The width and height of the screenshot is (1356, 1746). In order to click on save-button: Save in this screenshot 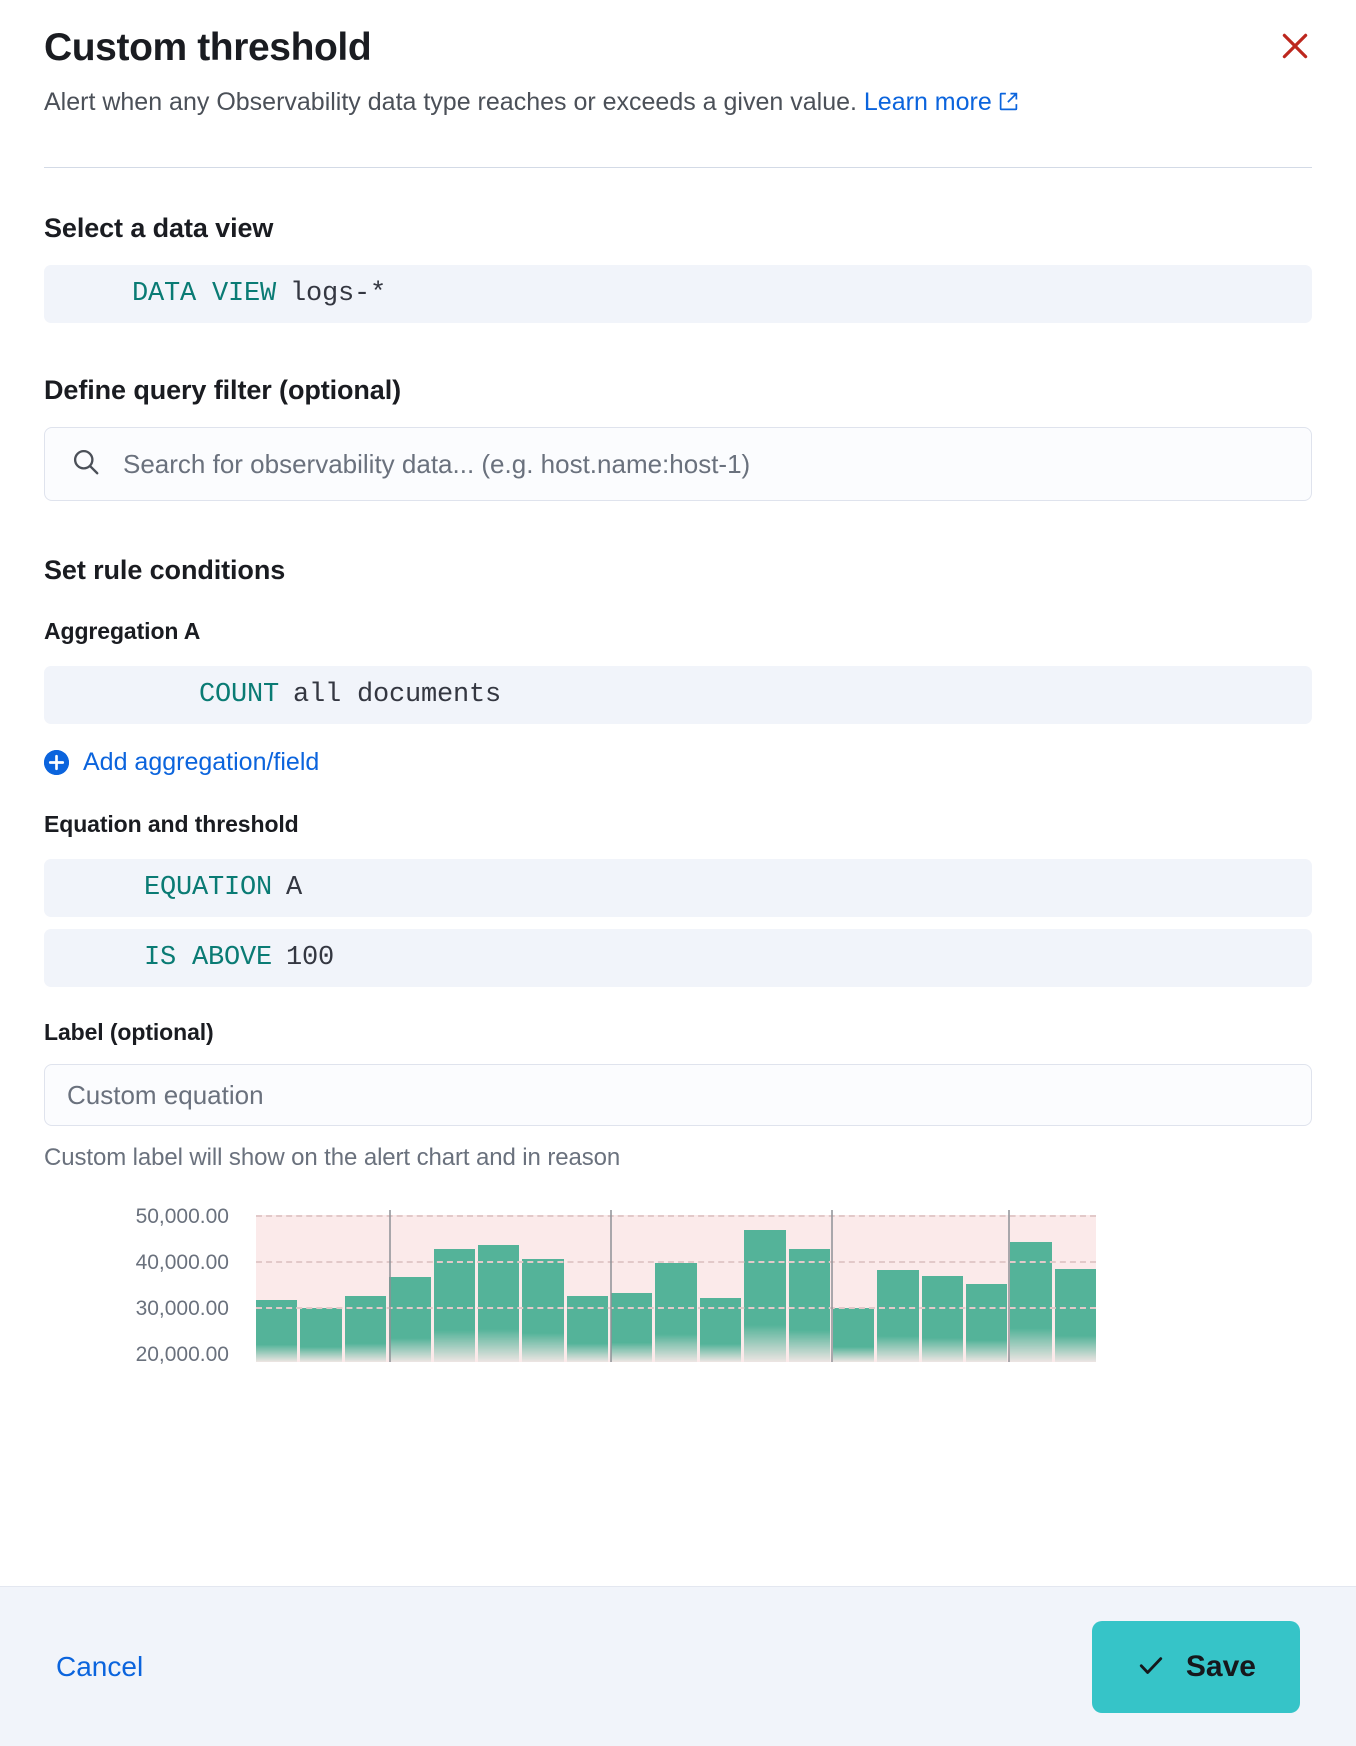, I will do `click(1195, 1666)`.